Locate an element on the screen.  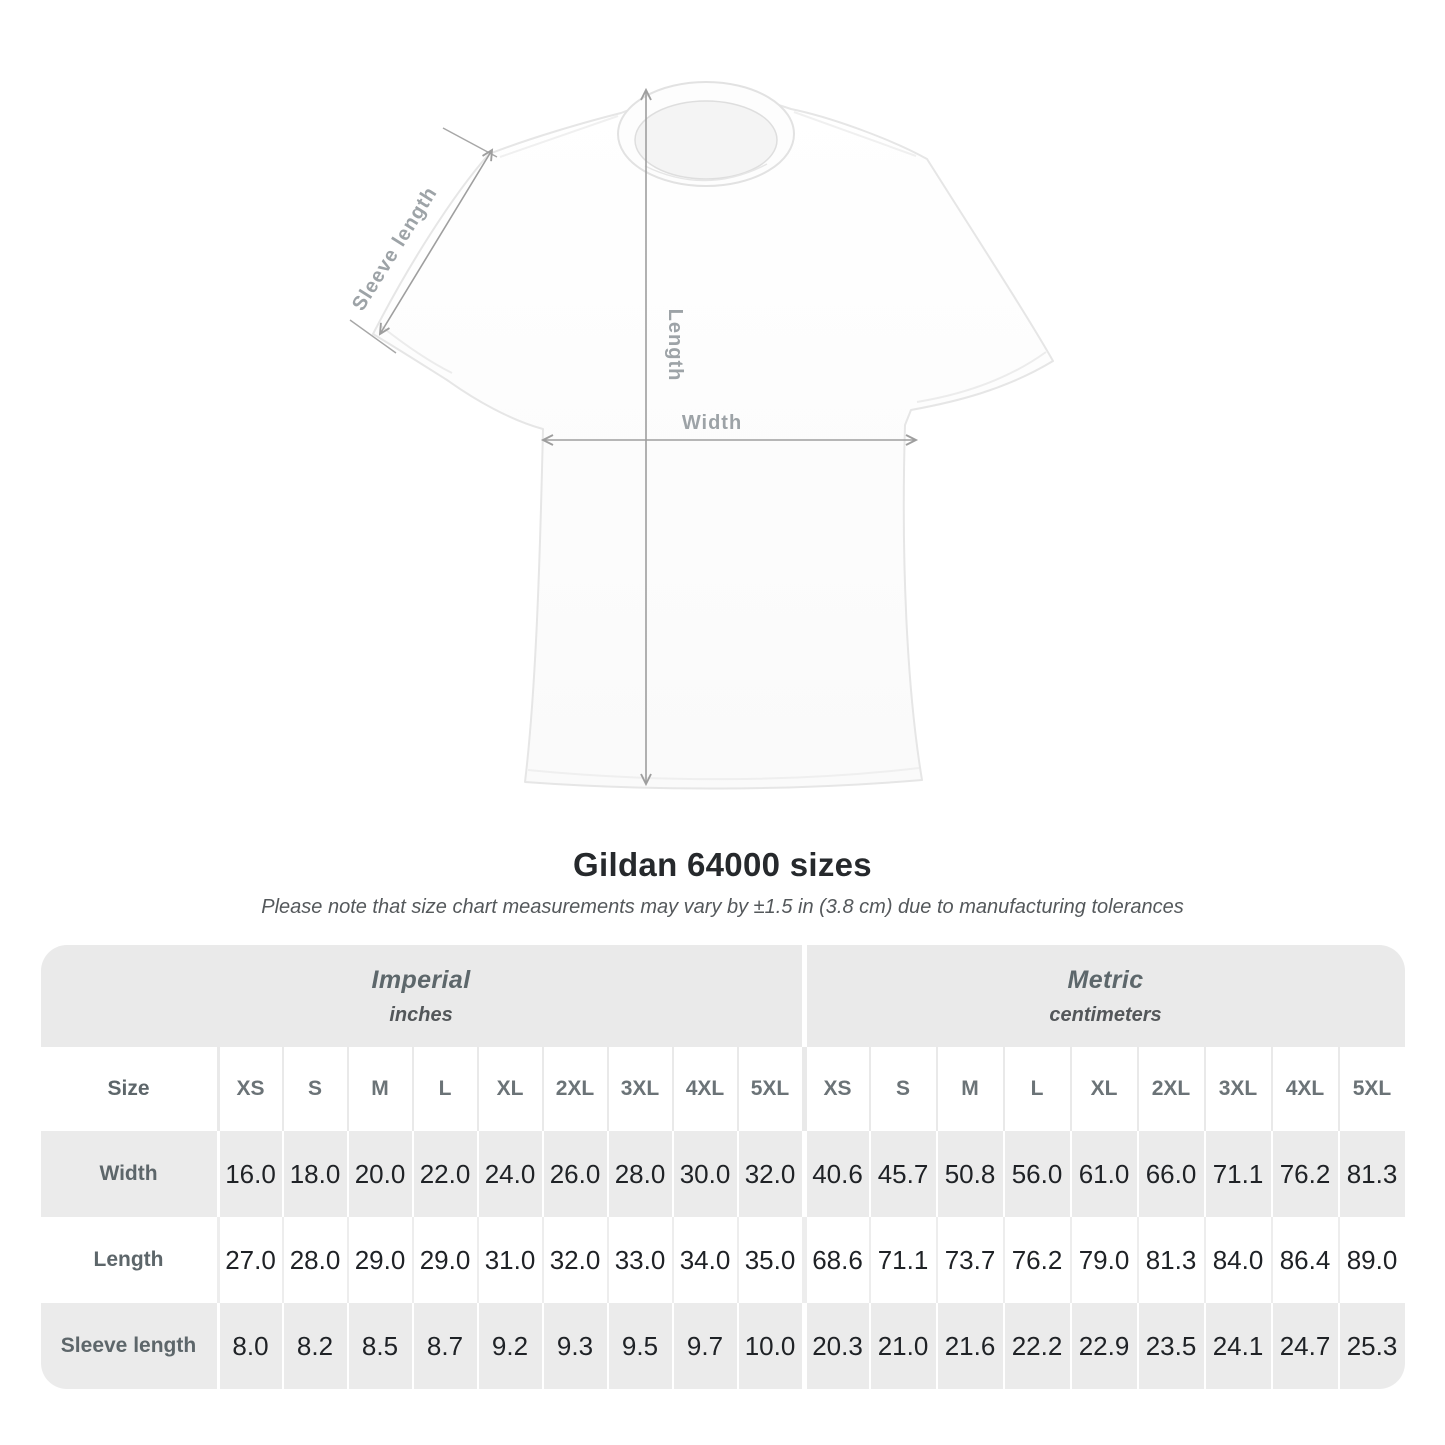
table-cell: 22.0 is located at coordinates (444, 1174).